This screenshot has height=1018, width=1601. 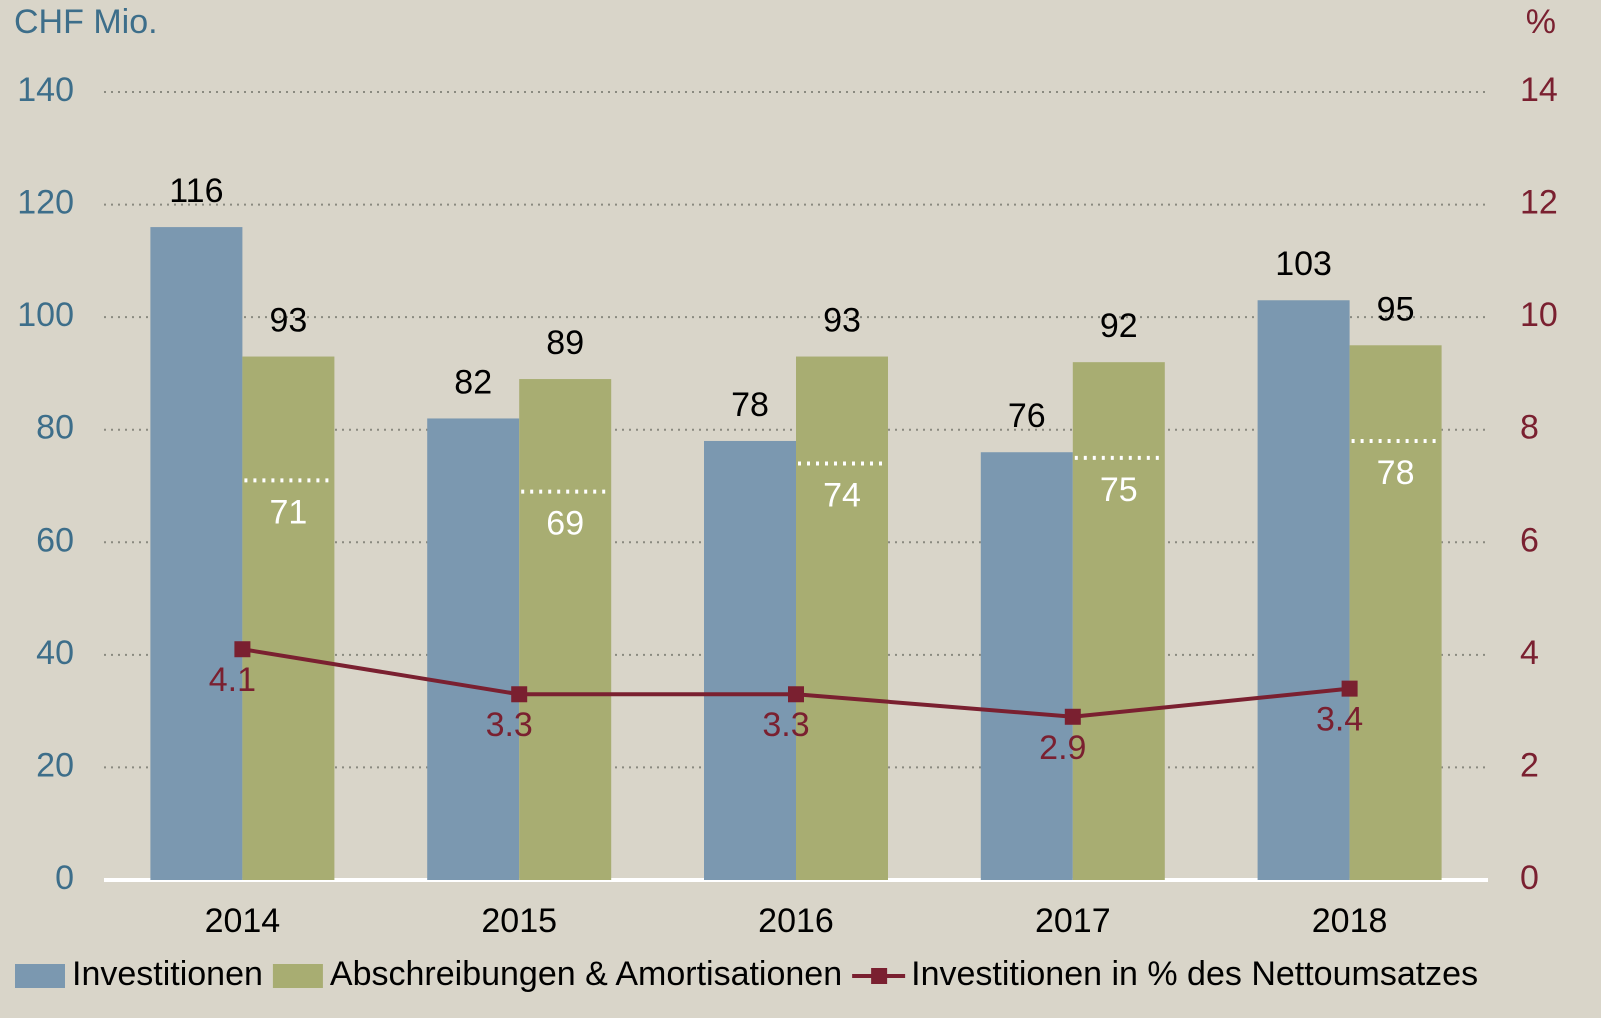 I want to click on line-value-label: 4.1, so click(x=232, y=680).